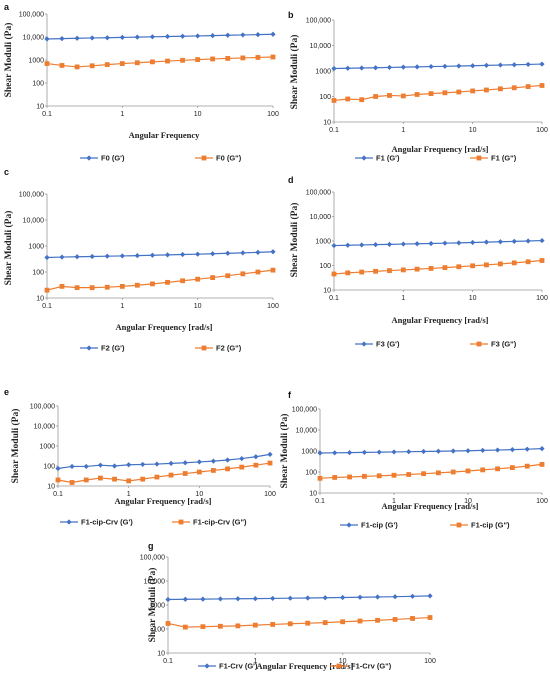 This screenshot has height=676, width=550. I want to click on y-tick-label: 10, so click(327, 291).